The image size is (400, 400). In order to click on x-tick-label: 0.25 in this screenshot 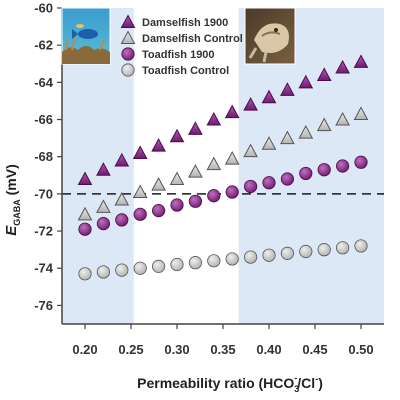, I will do `click(130, 349)`.